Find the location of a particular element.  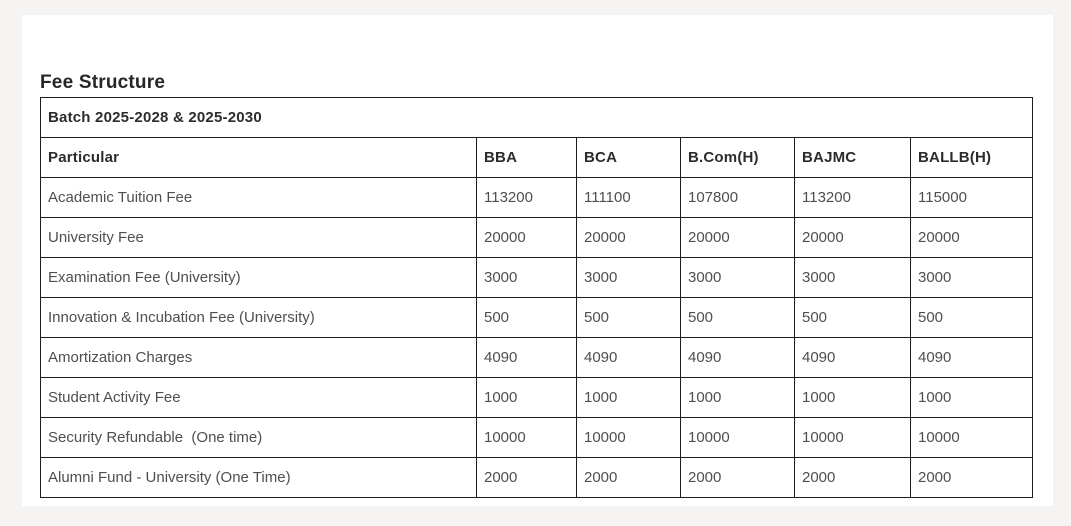

column-header-bca: BCA is located at coordinates (628, 157).